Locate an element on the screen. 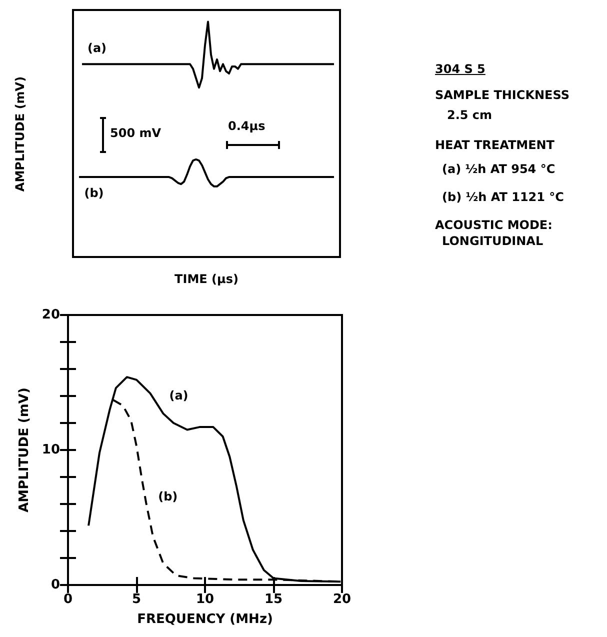 The width and height of the screenshot is (607, 637). text: SAMPLE THICKNESS is located at coordinates (502, 95).